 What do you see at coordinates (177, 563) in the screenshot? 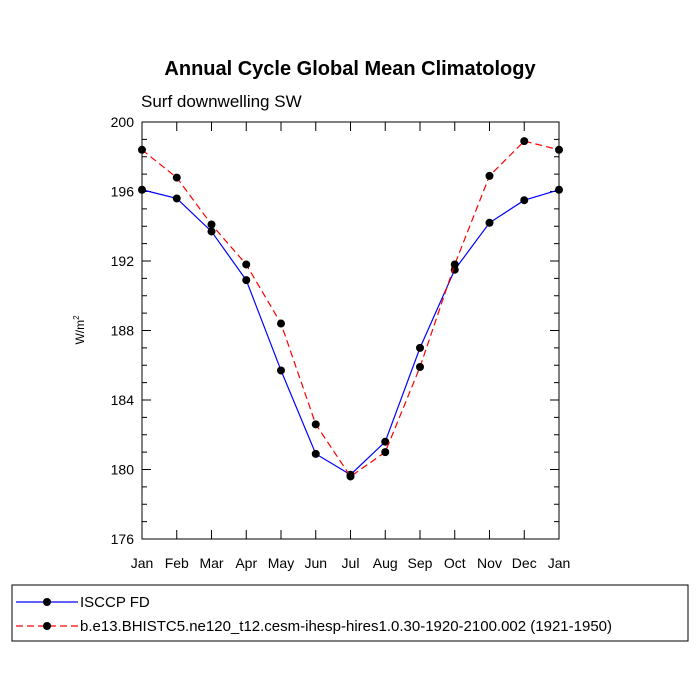
I see `x-tick-label: Feb` at bounding box center [177, 563].